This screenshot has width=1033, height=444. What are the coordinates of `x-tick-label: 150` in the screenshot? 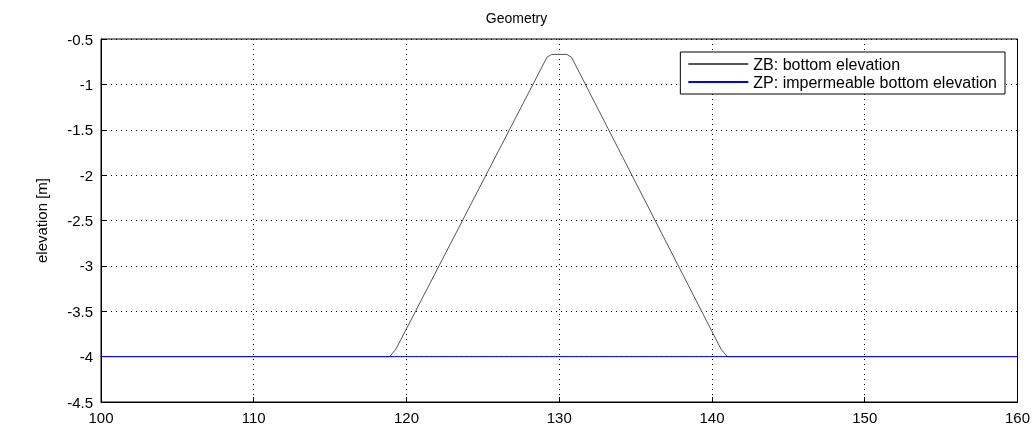 It's located at (865, 417).